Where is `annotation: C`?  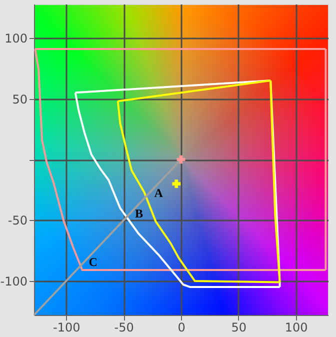 annotation: C is located at coordinates (93, 262).